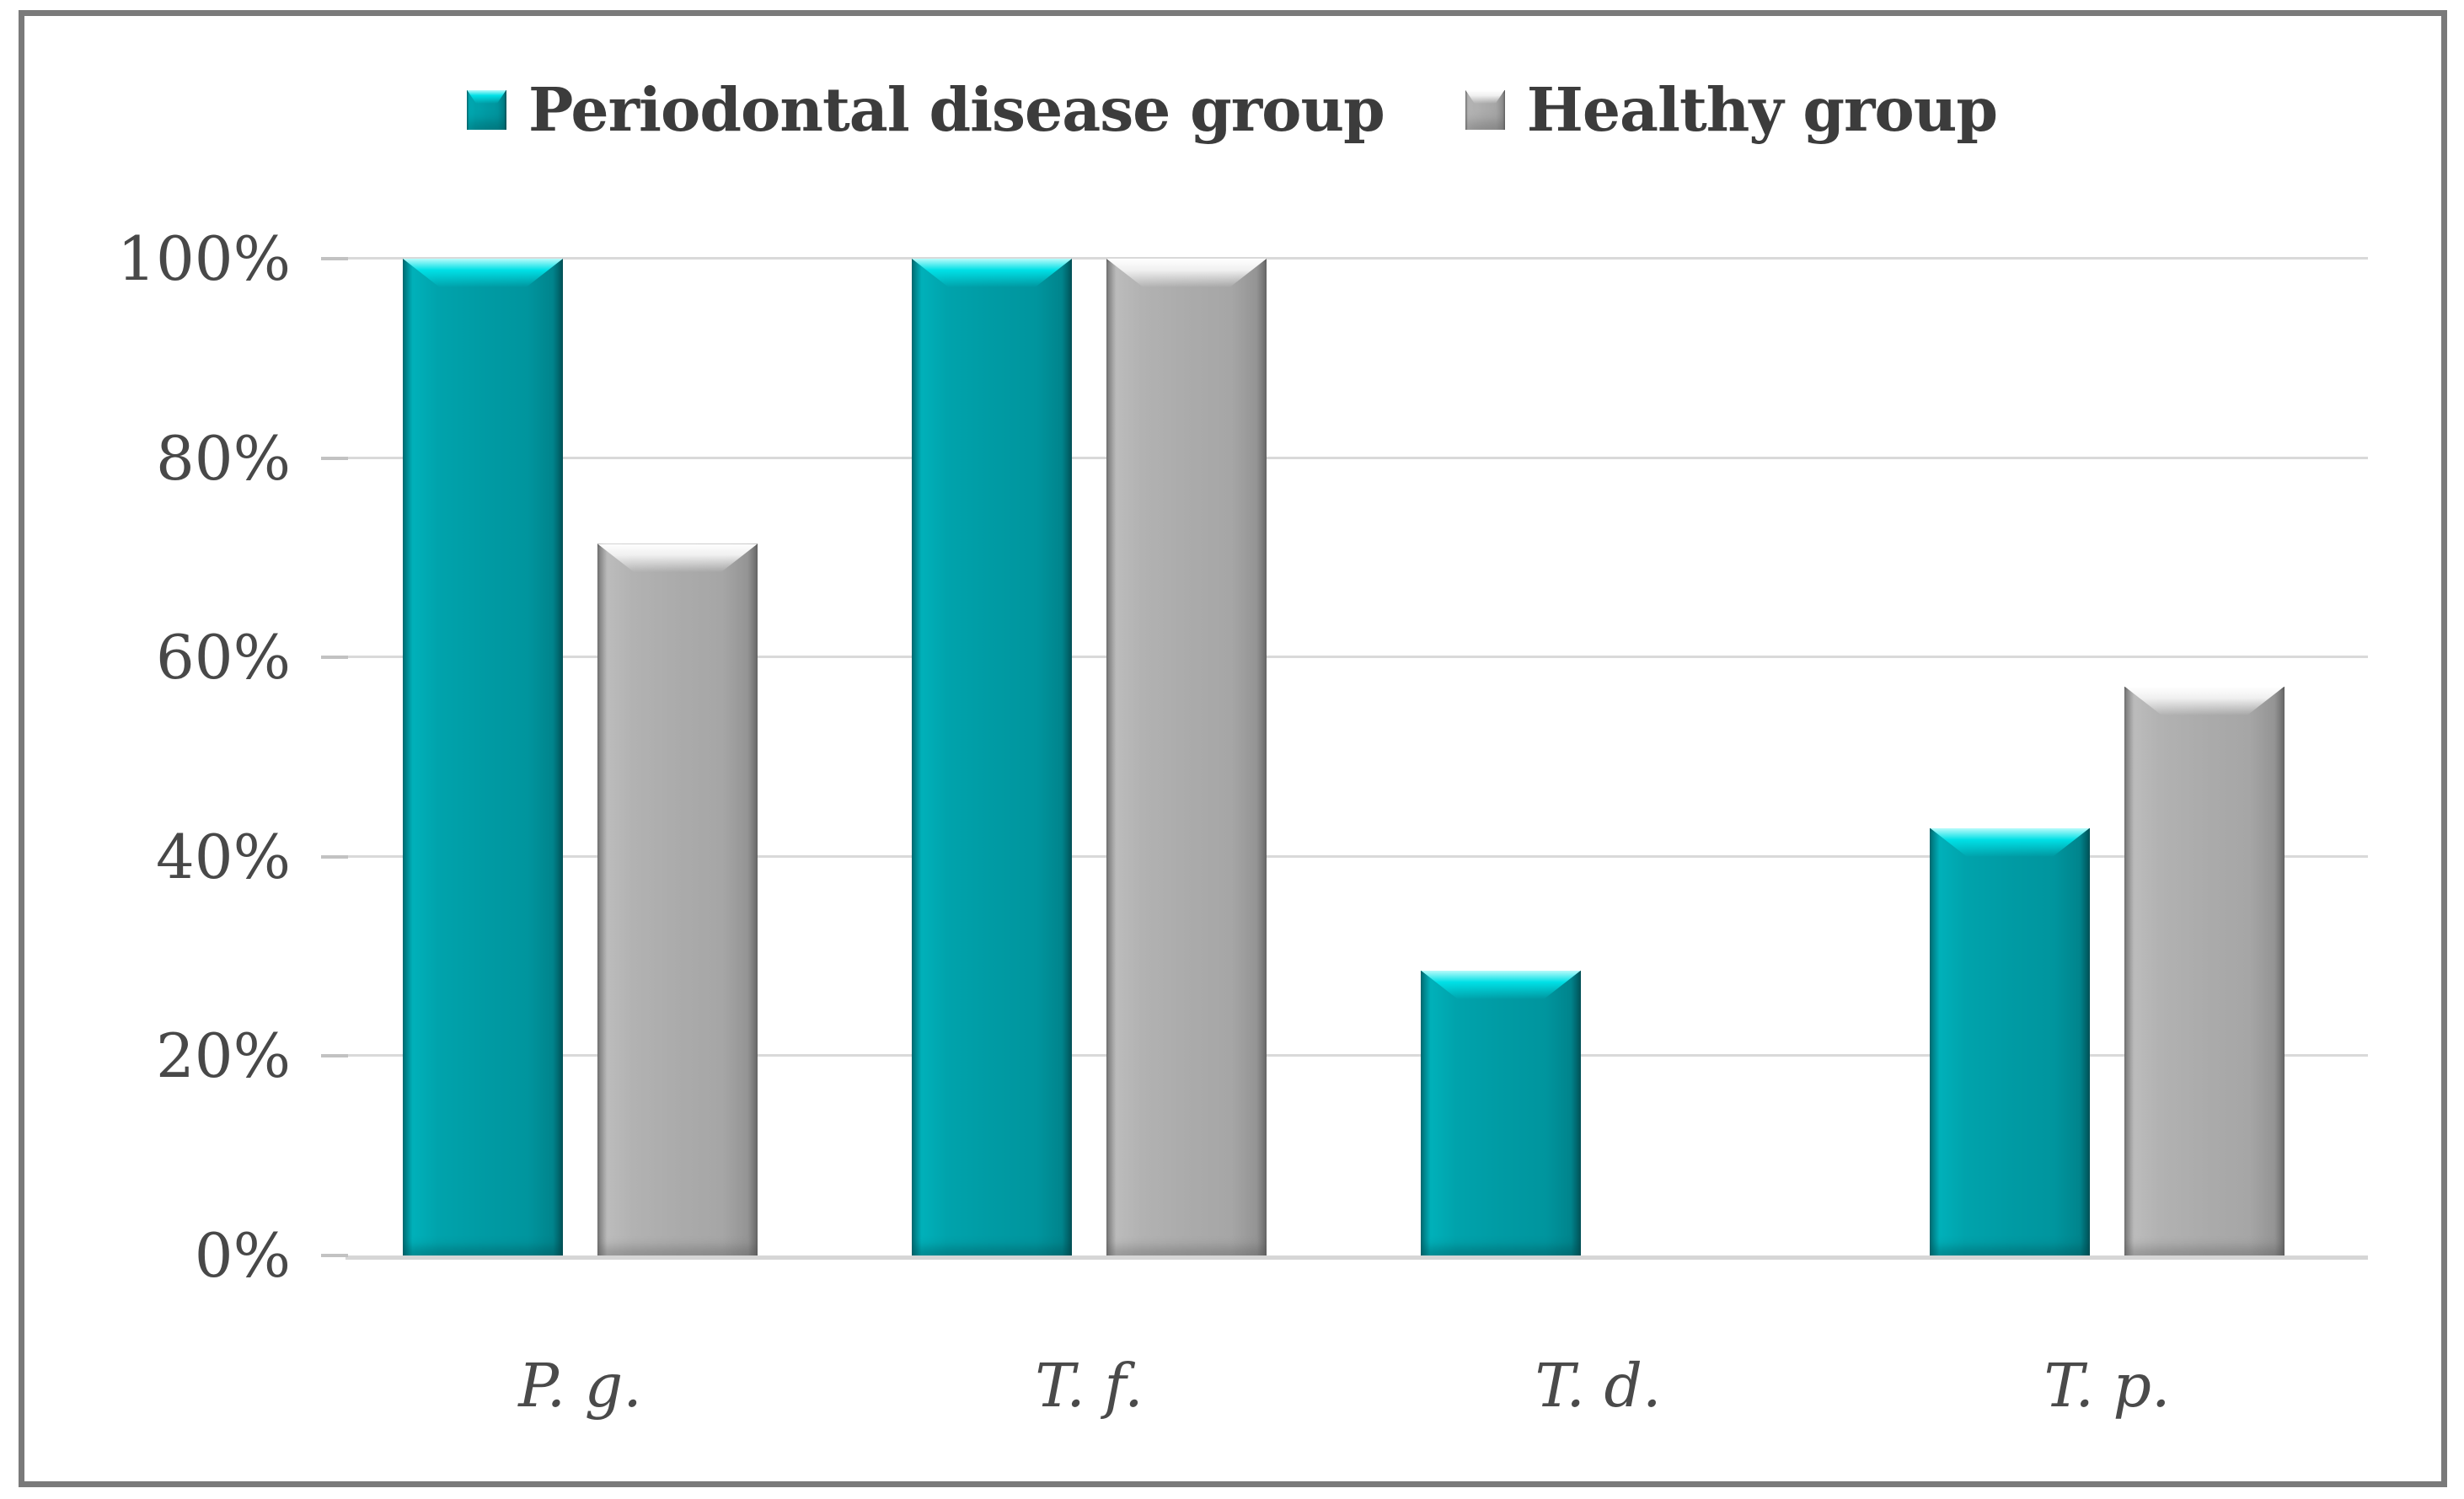 Image resolution: width=2464 pixels, height=1499 pixels. Describe the element at coordinates (956, 109) in the screenshot. I see `legend-item-label: Periodontal disease group` at that location.